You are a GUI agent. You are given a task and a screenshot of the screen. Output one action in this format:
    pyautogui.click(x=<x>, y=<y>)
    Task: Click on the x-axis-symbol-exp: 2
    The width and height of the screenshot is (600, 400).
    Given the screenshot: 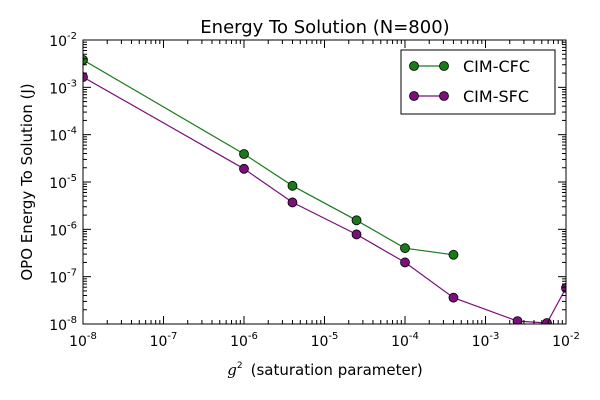 What is the action you would take?
    pyautogui.click(x=240, y=366)
    